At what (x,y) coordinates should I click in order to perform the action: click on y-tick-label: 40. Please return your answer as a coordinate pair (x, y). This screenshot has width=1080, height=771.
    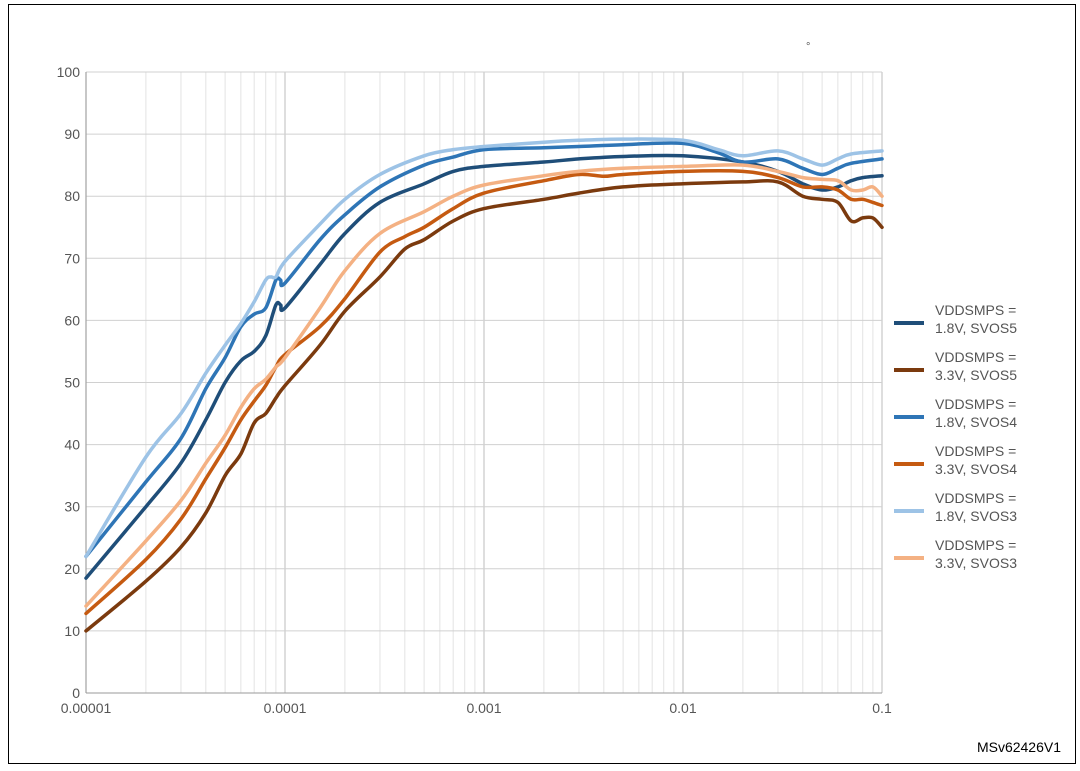
    Looking at the image, I should click on (72, 445).